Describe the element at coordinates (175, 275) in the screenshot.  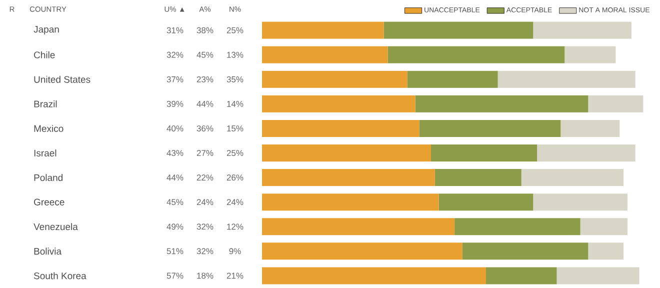
I see `data-label: 57%` at that location.